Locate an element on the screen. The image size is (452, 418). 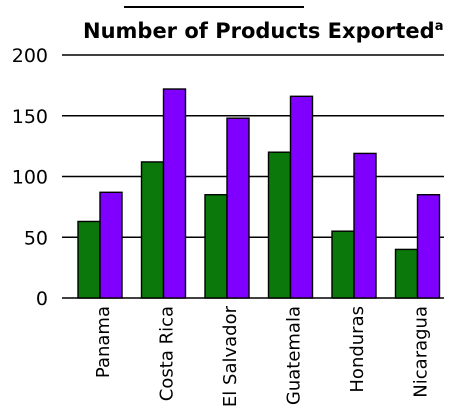
chart-title-superscript: a is located at coordinates (439, 26).